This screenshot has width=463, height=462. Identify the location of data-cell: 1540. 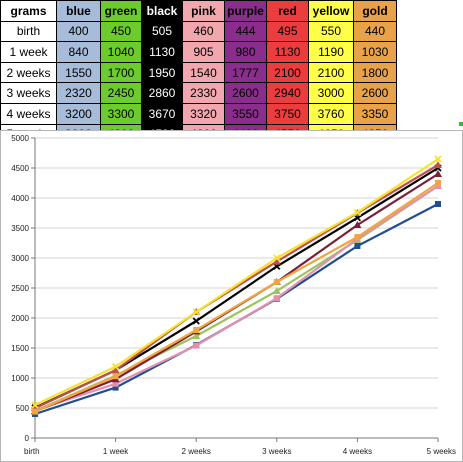
(203, 72).